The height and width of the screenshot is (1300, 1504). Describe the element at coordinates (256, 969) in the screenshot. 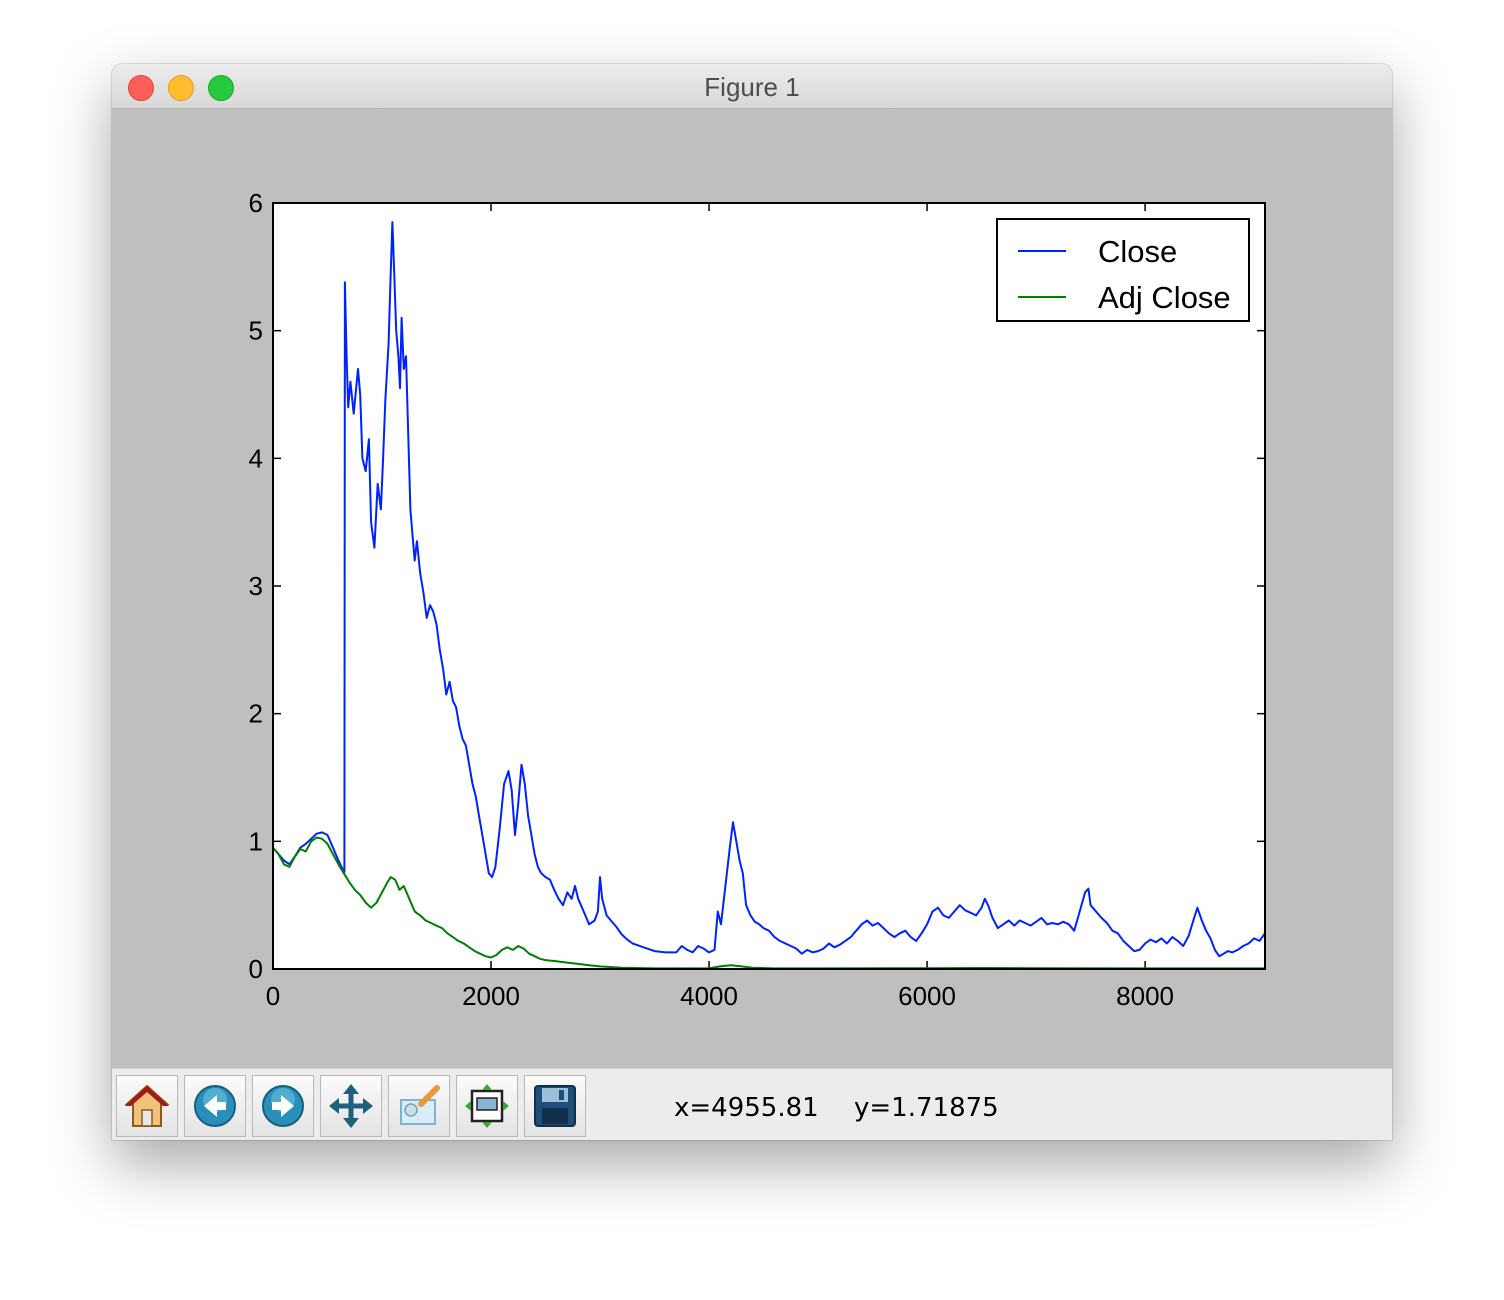

I see `y-tick-label: 0` at that location.